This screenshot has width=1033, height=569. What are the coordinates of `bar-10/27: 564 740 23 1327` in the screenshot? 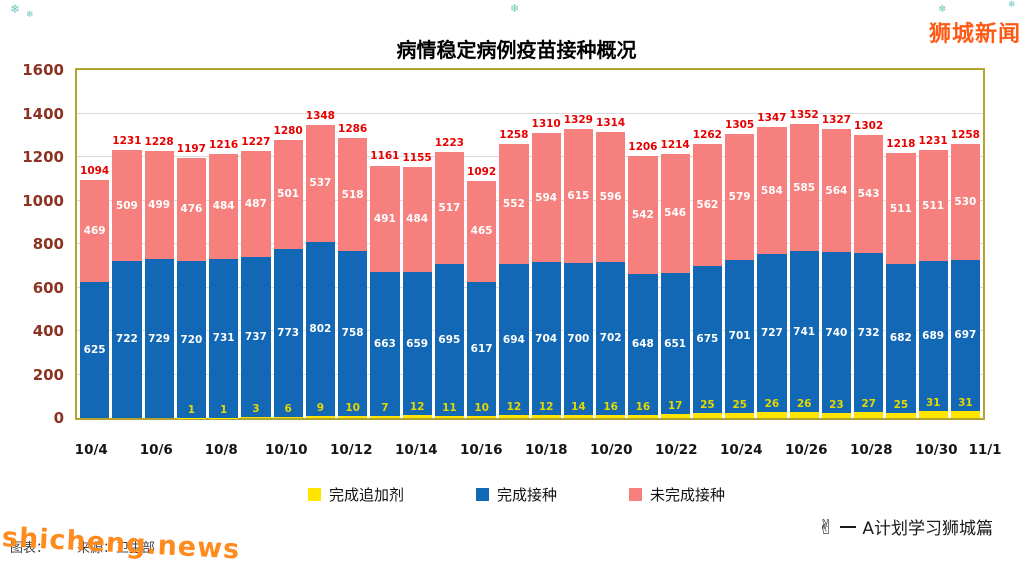 It's located at (836, 244).